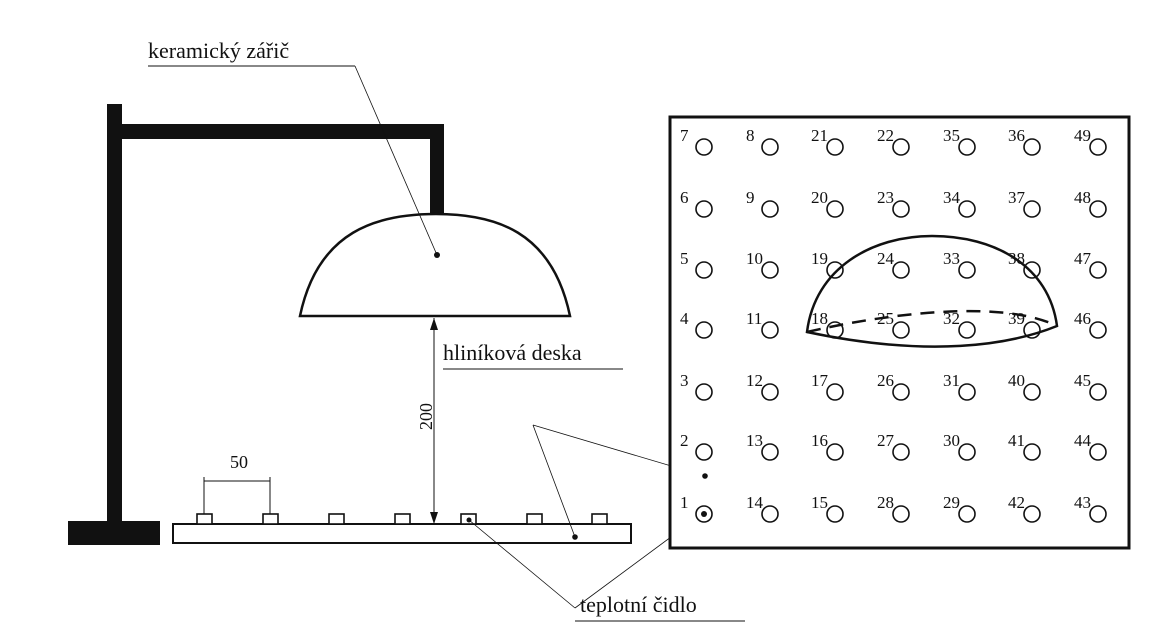  I want to click on sensor-number-28: 28, so click(885, 502).